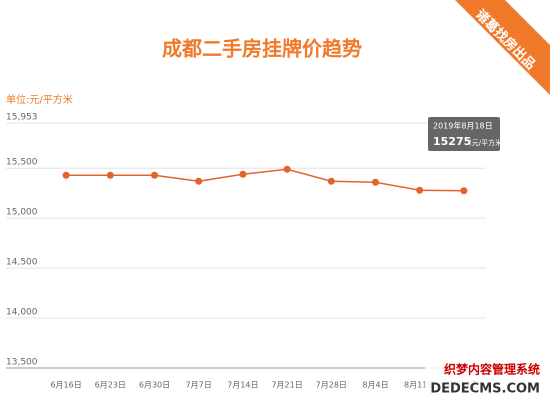  I want to click on y-tick-label: 13,500, so click(22, 363).